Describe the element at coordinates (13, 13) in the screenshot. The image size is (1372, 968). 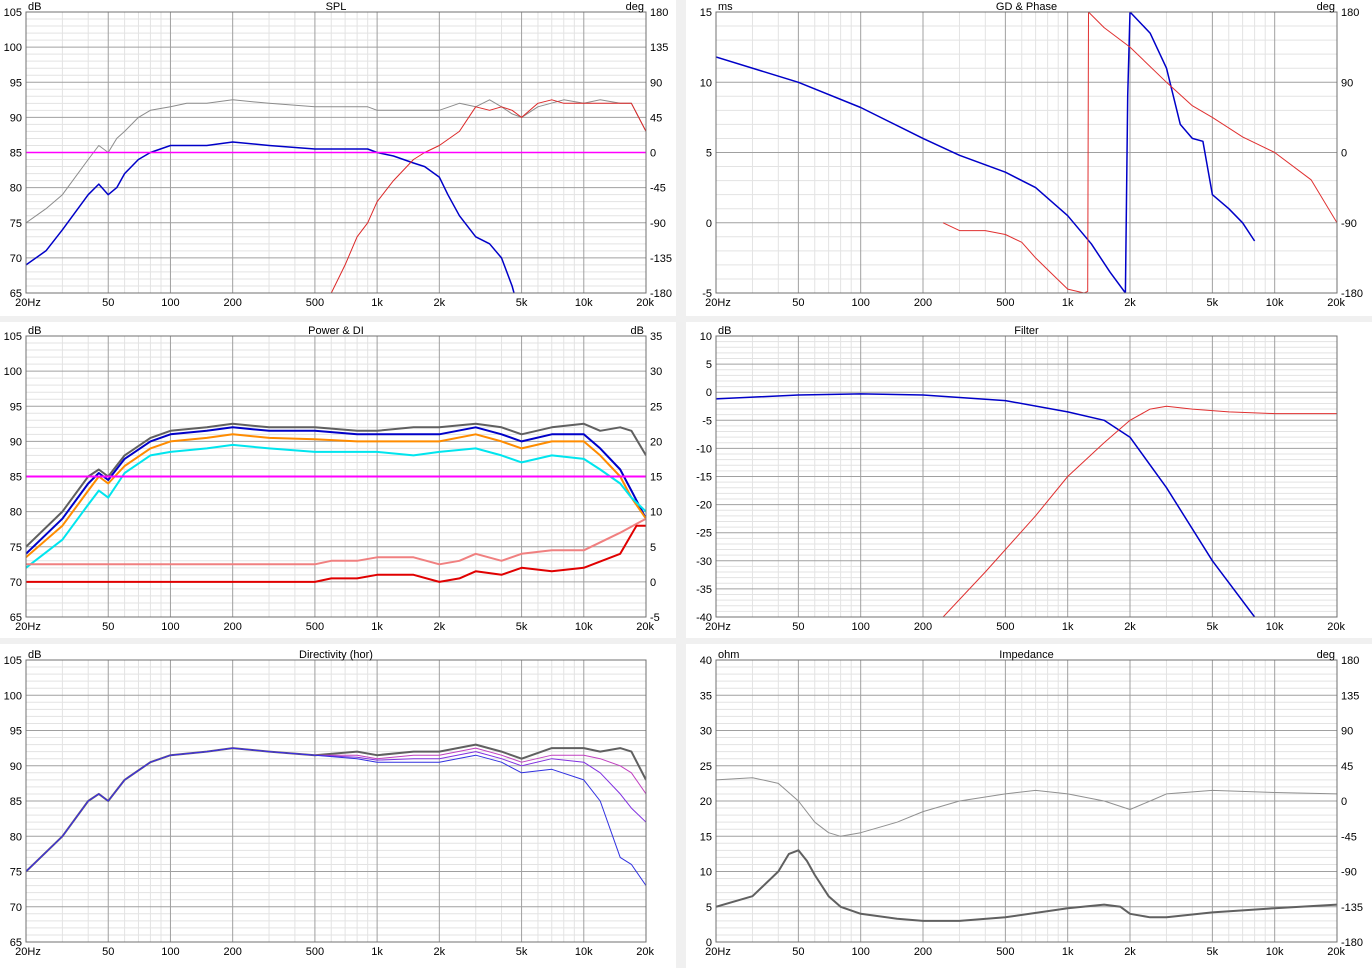
I see `y-tick-label: 105` at that location.